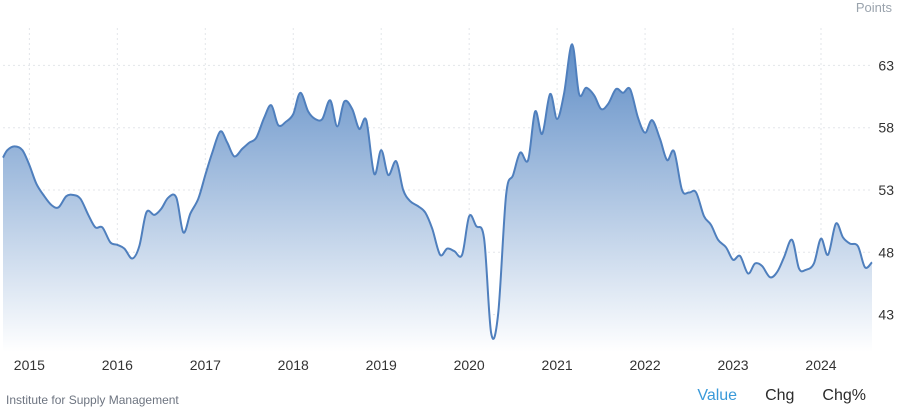 The image size is (900, 415). I want to click on value-tabs: Value Chg Chg%, so click(767, 396).